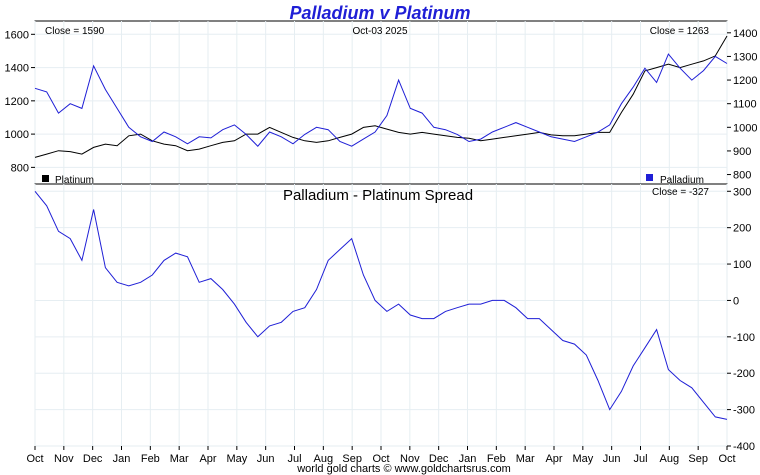 The image size is (760, 475). Describe the element at coordinates (45, 178) in the screenshot. I see `platinum-legend-swatch` at that location.